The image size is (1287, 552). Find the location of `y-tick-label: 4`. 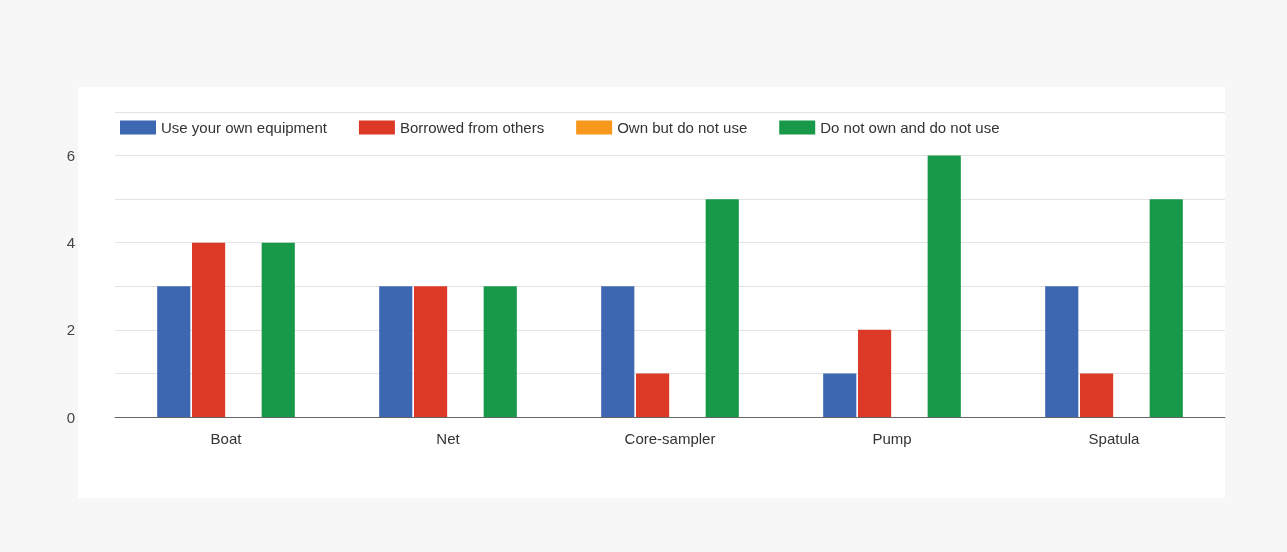

y-tick-label: 4 is located at coordinates (70, 243).